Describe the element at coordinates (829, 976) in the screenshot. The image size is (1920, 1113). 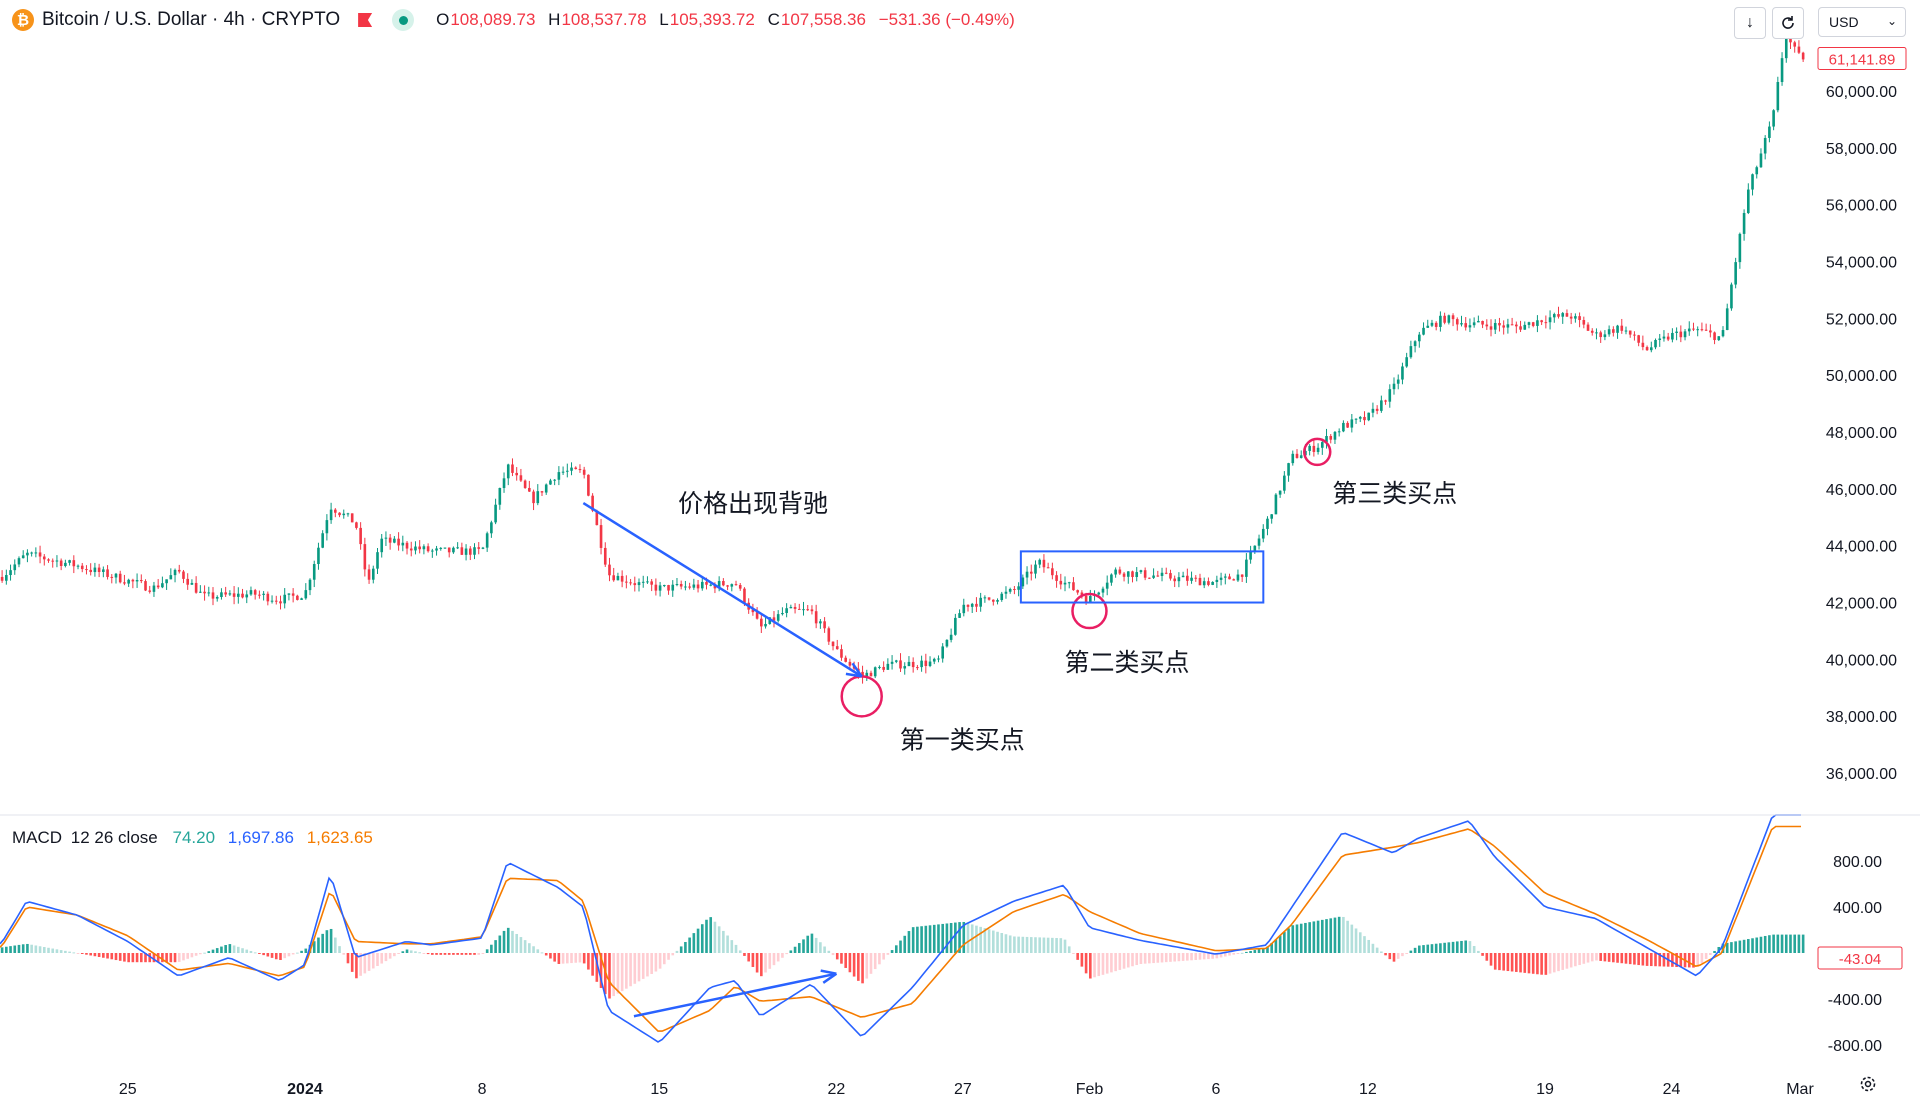
I see `macd-arrow-head` at that location.